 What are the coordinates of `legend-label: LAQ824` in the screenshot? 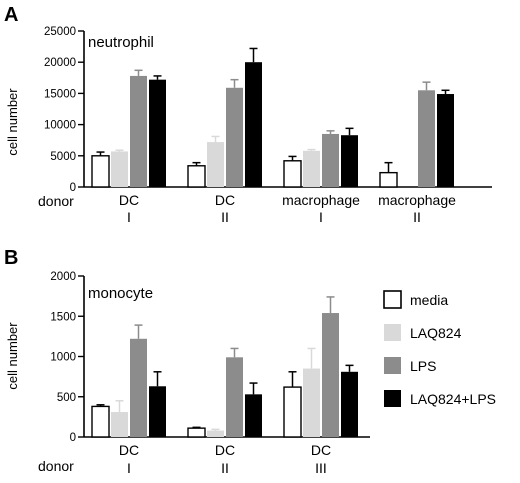 It's located at (436, 333).